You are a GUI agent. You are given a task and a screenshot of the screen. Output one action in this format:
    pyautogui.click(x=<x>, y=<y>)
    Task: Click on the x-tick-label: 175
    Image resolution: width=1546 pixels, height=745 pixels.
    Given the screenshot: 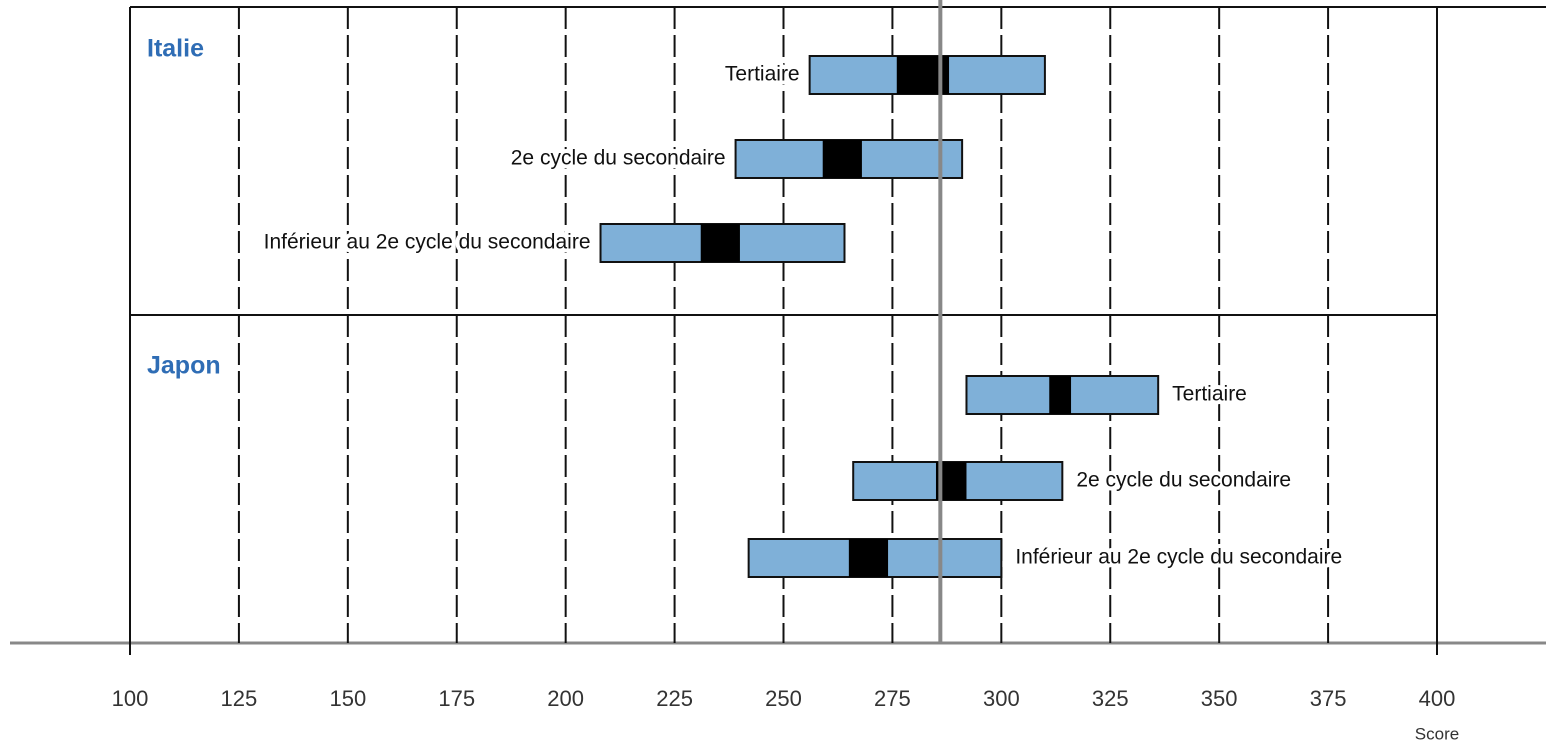 What is the action you would take?
    pyautogui.click(x=456, y=698)
    